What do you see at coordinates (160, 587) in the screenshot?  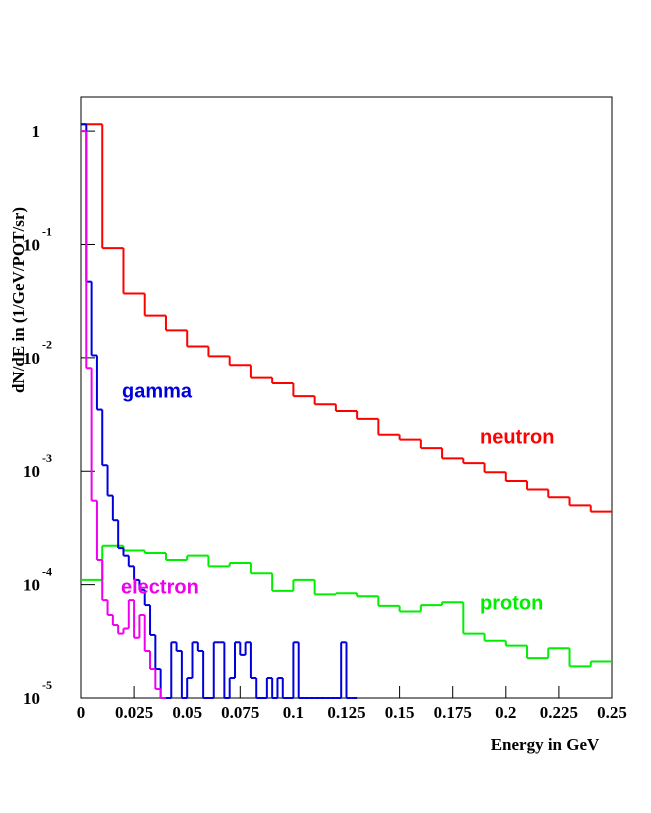 I see `series-label: electron` at bounding box center [160, 587].